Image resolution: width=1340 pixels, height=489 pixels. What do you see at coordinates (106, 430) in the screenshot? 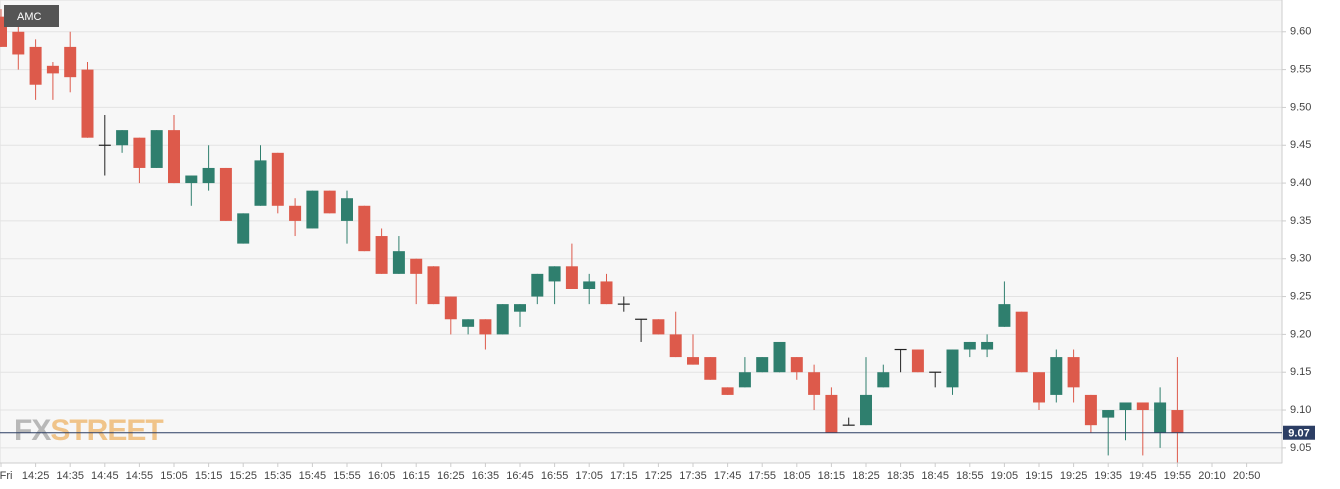
I see `watermark-suffix: STREET` at bounding box center [106, 430].